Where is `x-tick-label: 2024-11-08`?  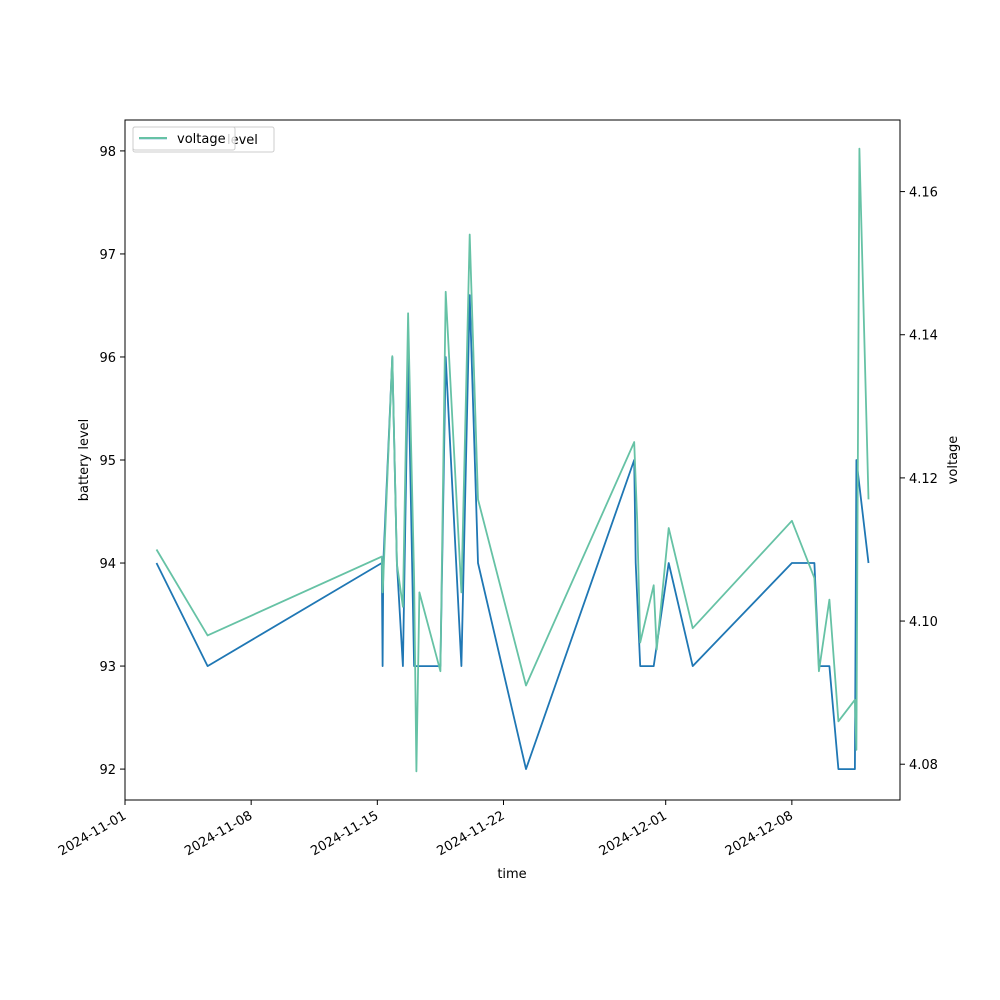 x-tick-label: 2024-11-08 is located at coordinates (218, 833).